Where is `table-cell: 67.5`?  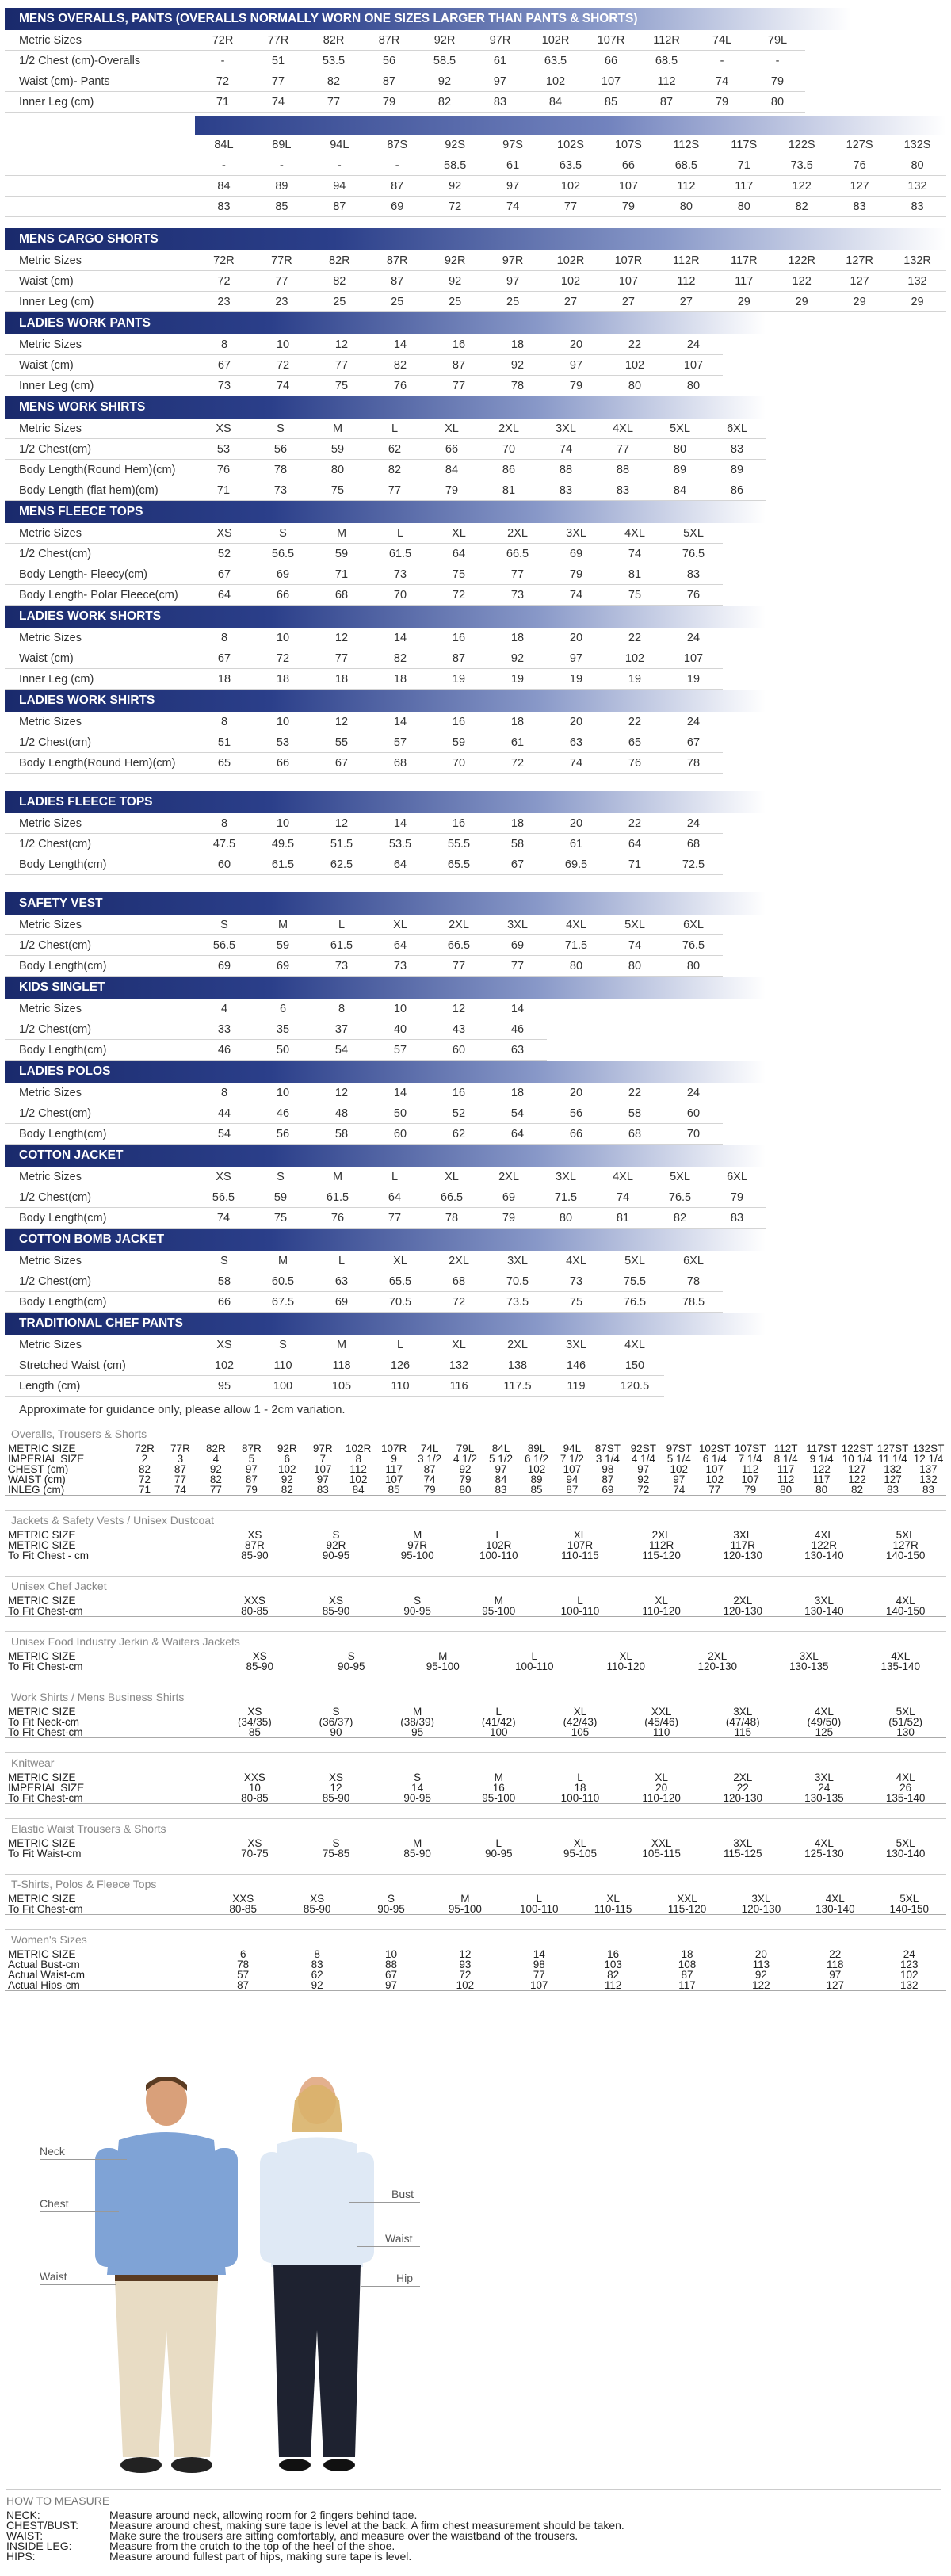
table-cell: 67.5 is located at coordinates (283, 1302).